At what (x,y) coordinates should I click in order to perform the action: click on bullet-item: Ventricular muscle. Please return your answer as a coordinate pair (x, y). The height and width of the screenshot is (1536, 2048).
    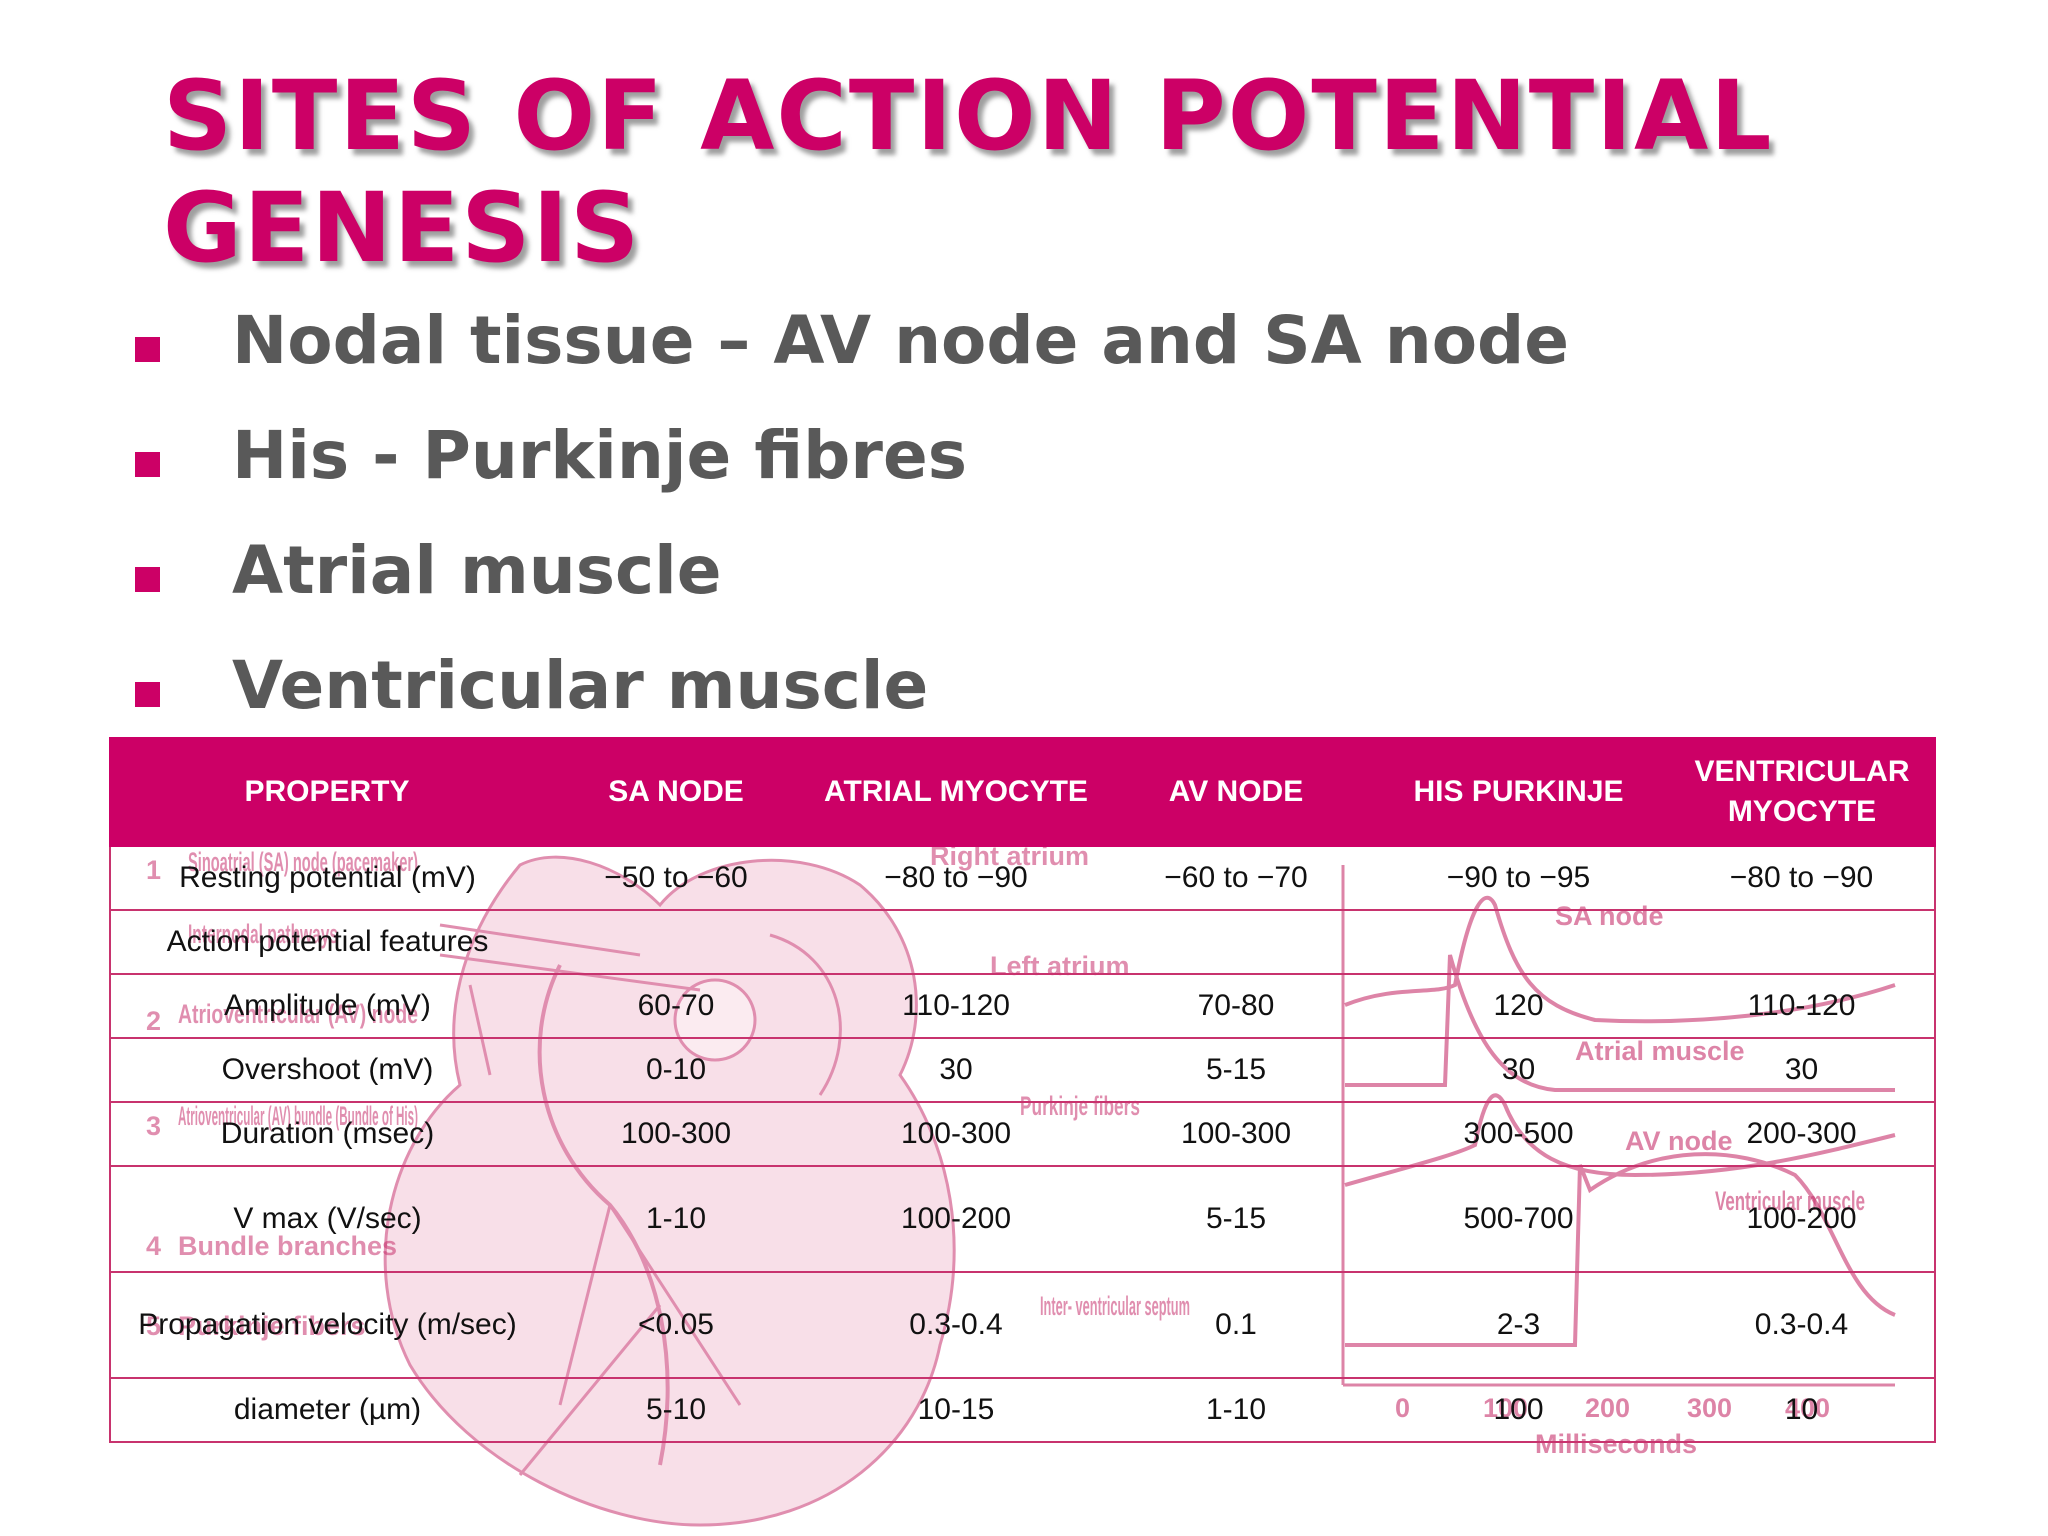
    Looking at the image, I should click on (935, 697).